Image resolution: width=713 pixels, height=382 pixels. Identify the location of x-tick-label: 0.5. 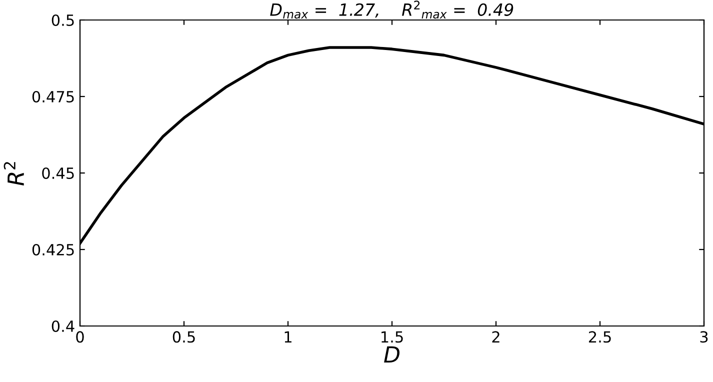
(183, 337).